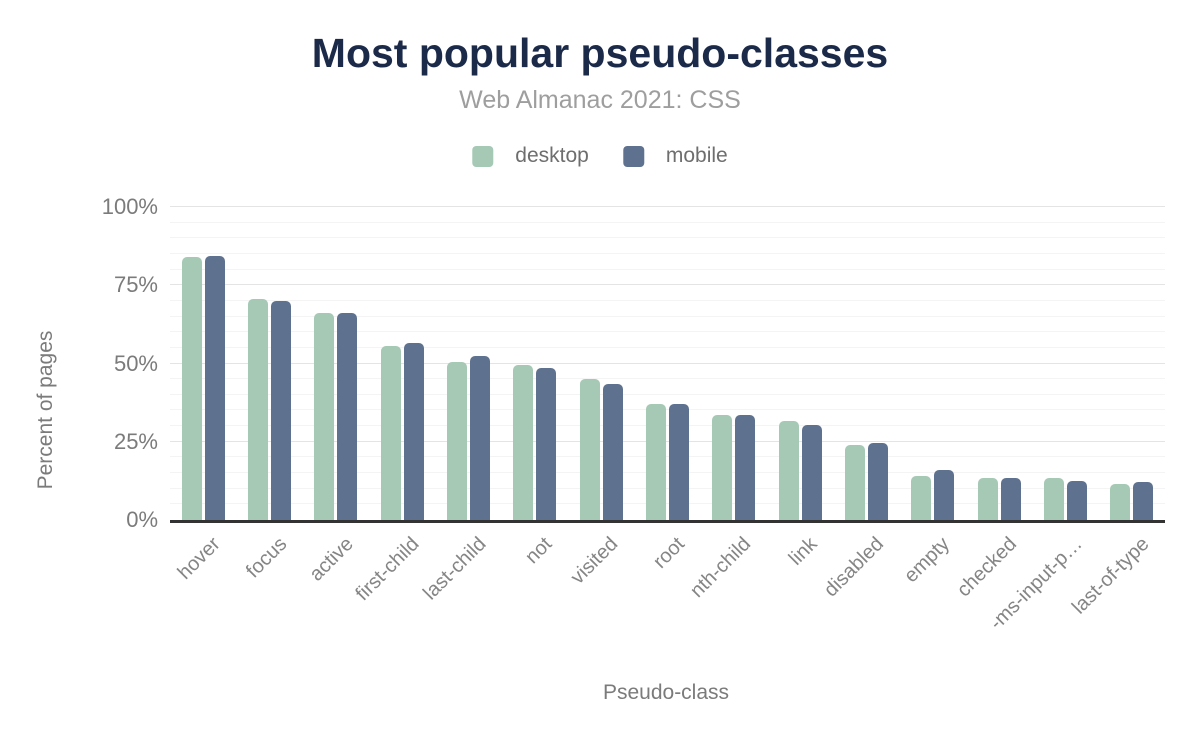  I want to click on x-tick-label-root: root, so click(669, 553).